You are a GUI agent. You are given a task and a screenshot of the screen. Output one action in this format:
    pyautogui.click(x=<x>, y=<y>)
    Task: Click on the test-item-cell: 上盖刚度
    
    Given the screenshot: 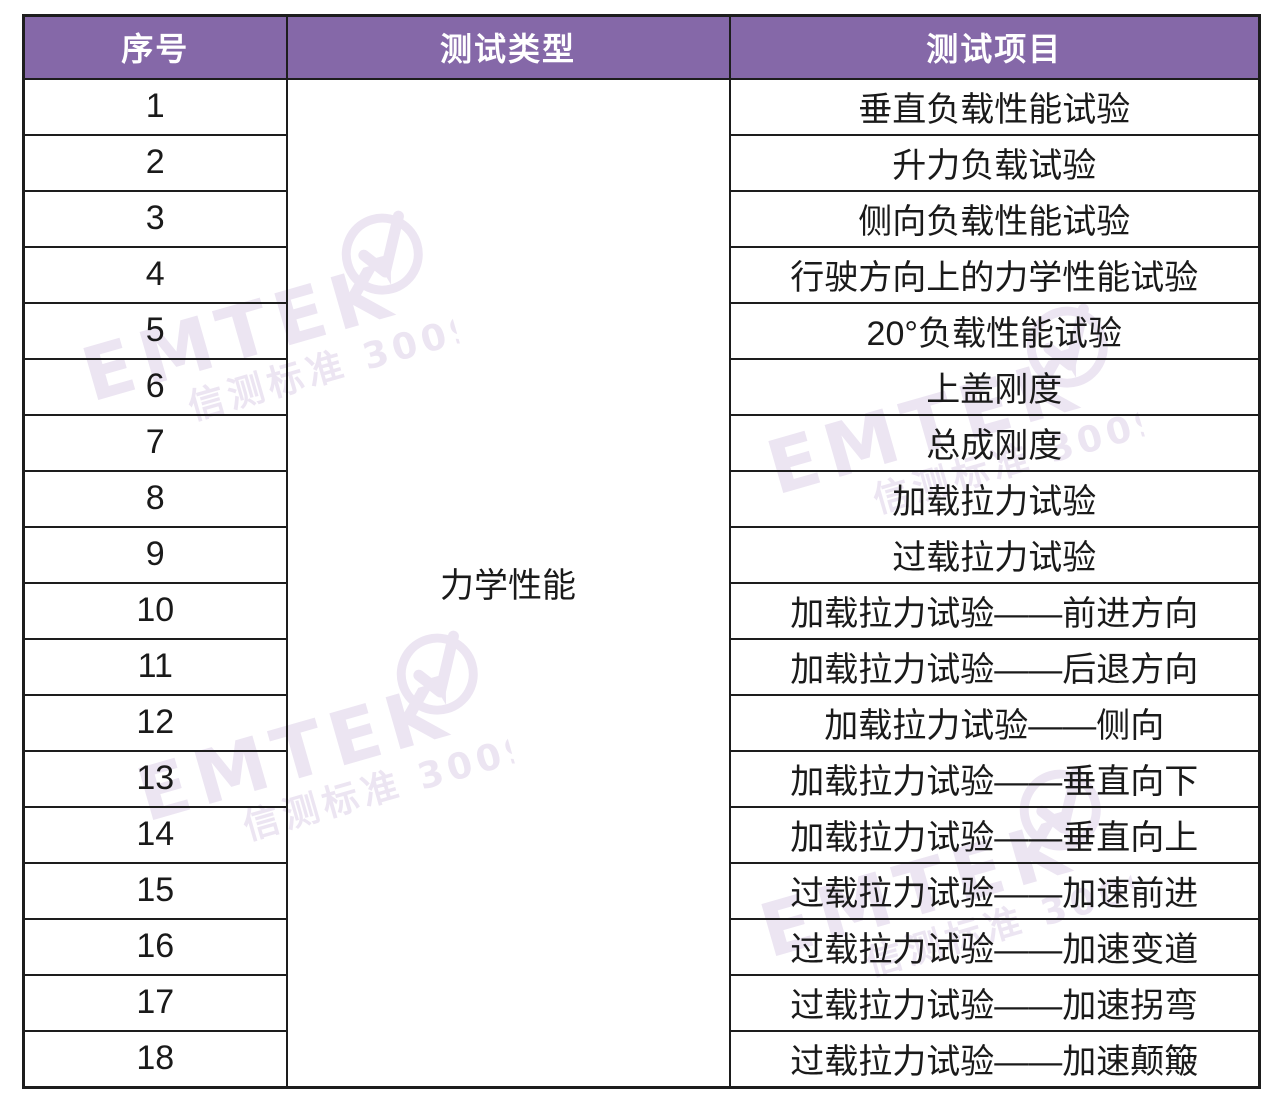 What is the action you would take?
    pyautogui.click(x=994, y=386)
    